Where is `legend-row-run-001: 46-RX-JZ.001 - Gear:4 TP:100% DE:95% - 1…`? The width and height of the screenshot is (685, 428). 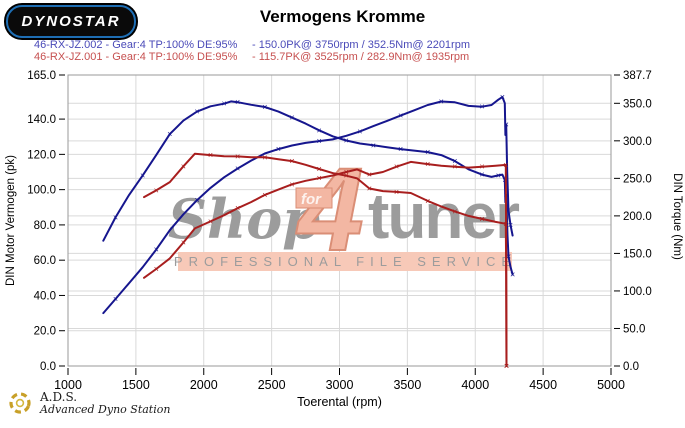 legend-row-run-001: 46-RX-JZ.001 - Gear:4 TP:100% DE:95% - 1… is located at coordinates (252, 57).